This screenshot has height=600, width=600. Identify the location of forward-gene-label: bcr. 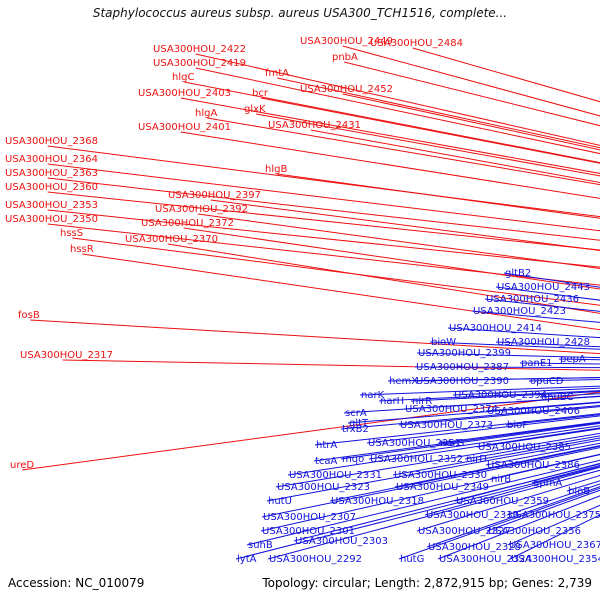
(260, 93).